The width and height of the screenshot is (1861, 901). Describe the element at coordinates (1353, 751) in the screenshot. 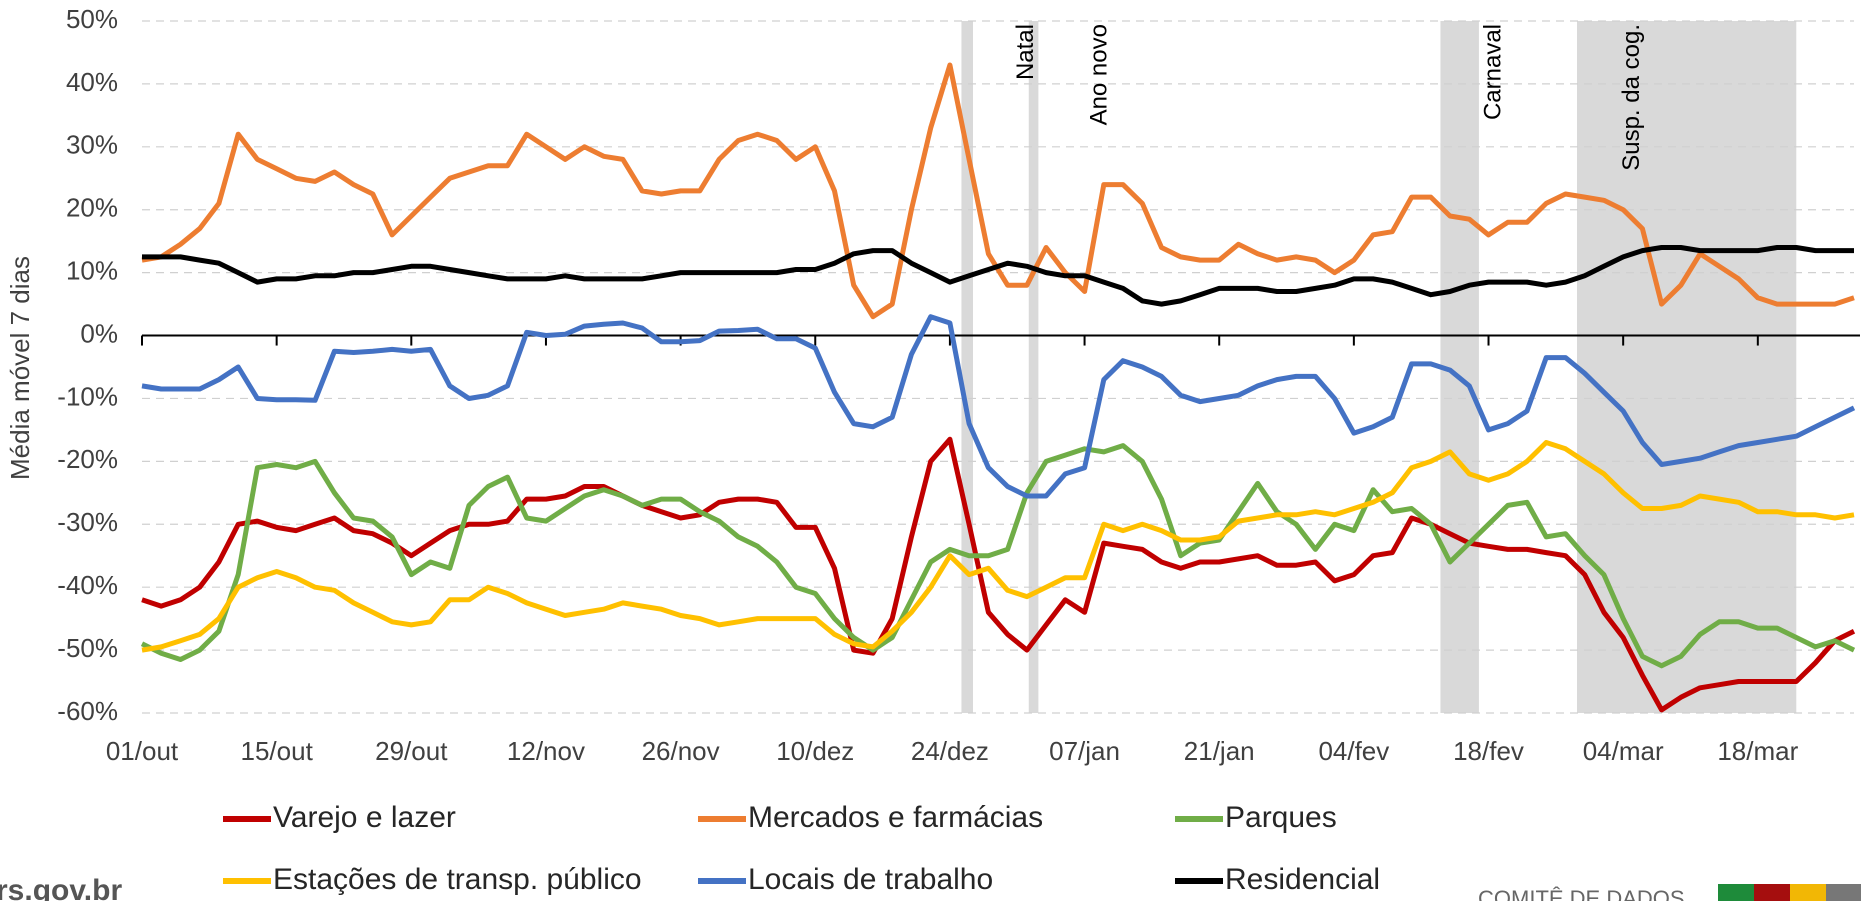

I see `x-tick-label: 04/fev` at that location.